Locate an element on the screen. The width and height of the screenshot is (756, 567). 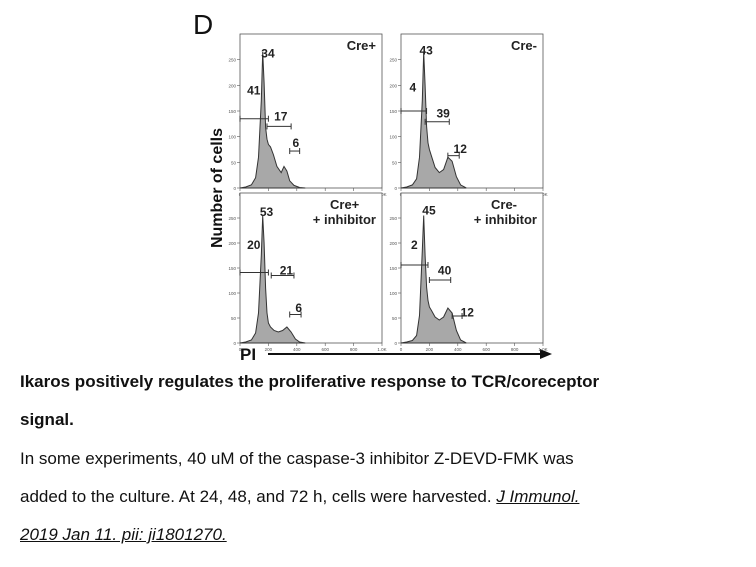
gate-percent-label: 41 is located at coordinates (254, 90).